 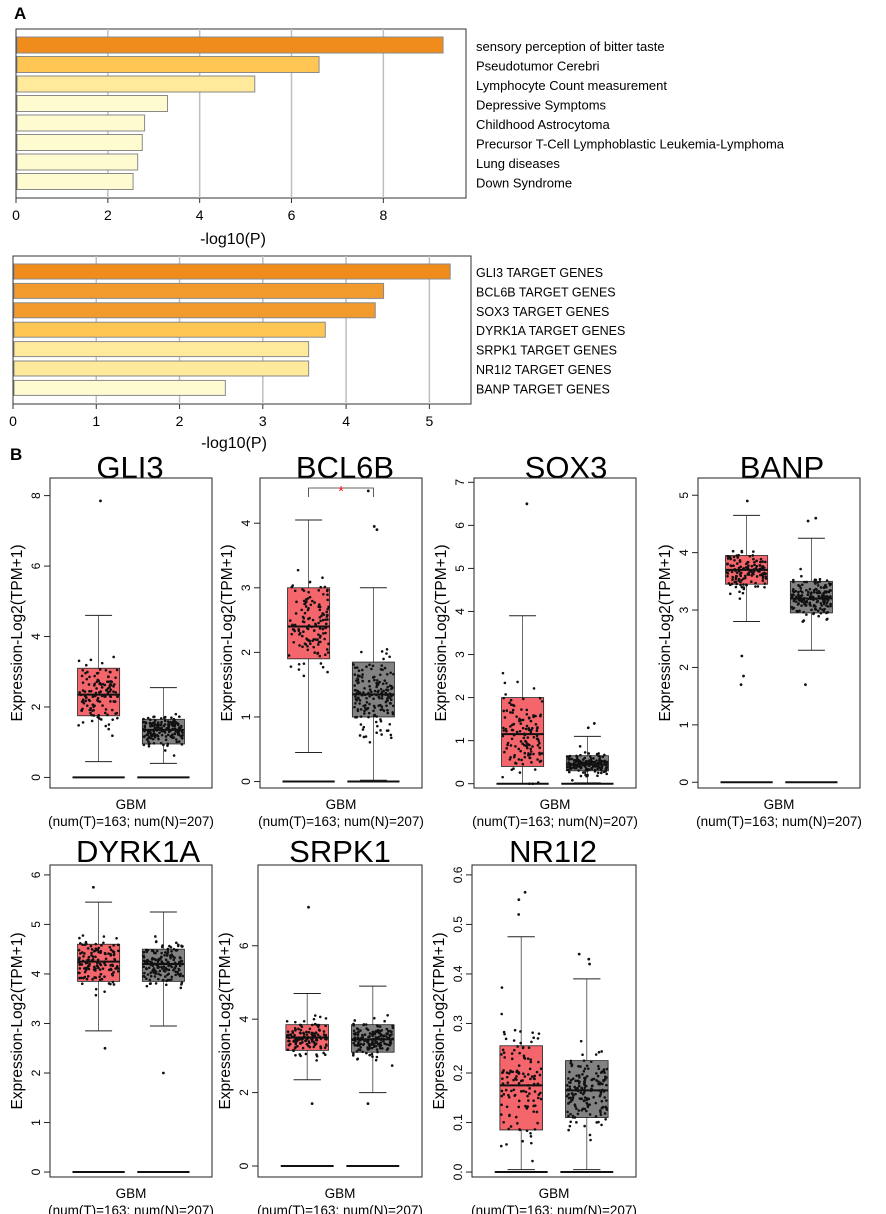 I want to click on bar-category-label: sensory perception of bitter taste, so click(x=570, y=46).